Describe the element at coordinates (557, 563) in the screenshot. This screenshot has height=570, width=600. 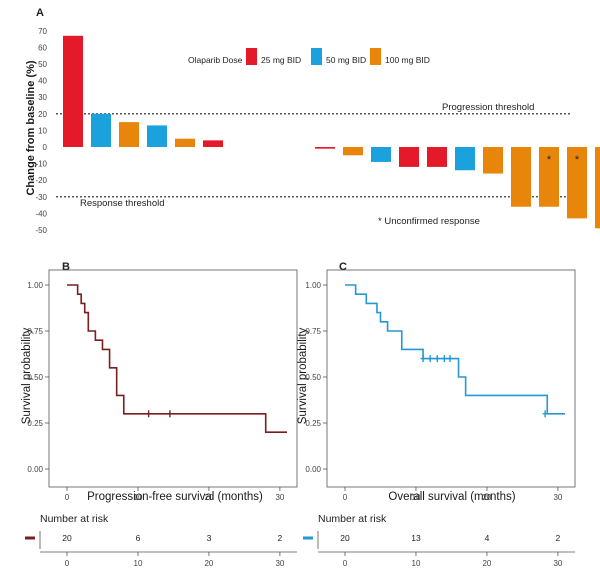
I see `panelC-risk-xtick-label: 30` at that location.